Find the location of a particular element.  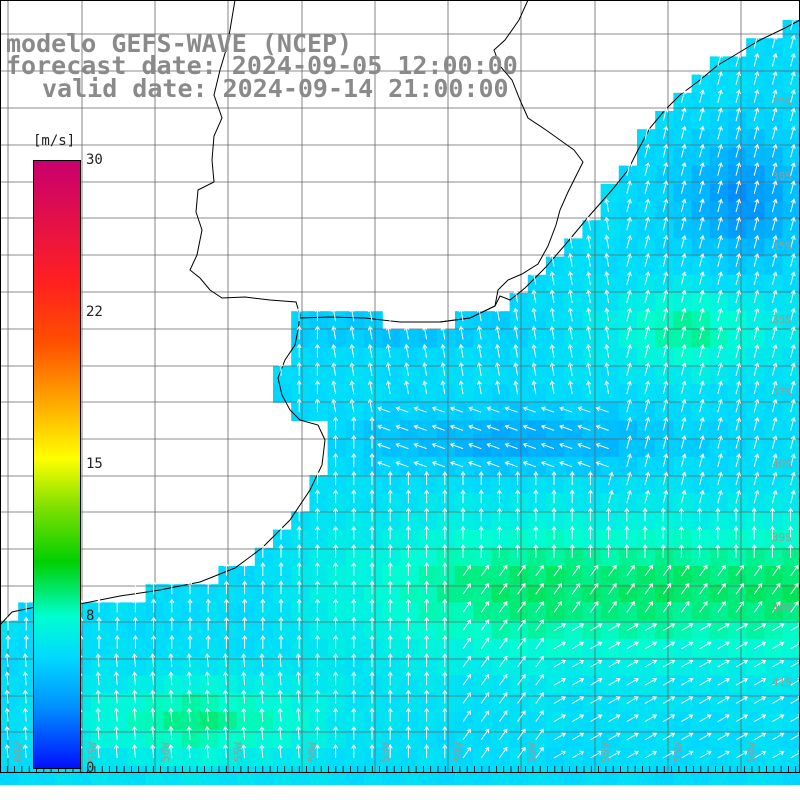

title-model: modelo GEFS-WAVE (NCEP) is located at coordinates (179, 43).